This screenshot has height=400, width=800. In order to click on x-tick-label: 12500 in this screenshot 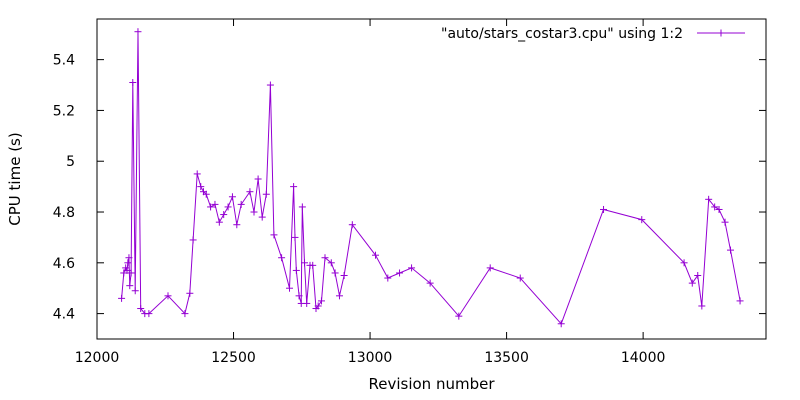, I will do `click(233, 358)`.